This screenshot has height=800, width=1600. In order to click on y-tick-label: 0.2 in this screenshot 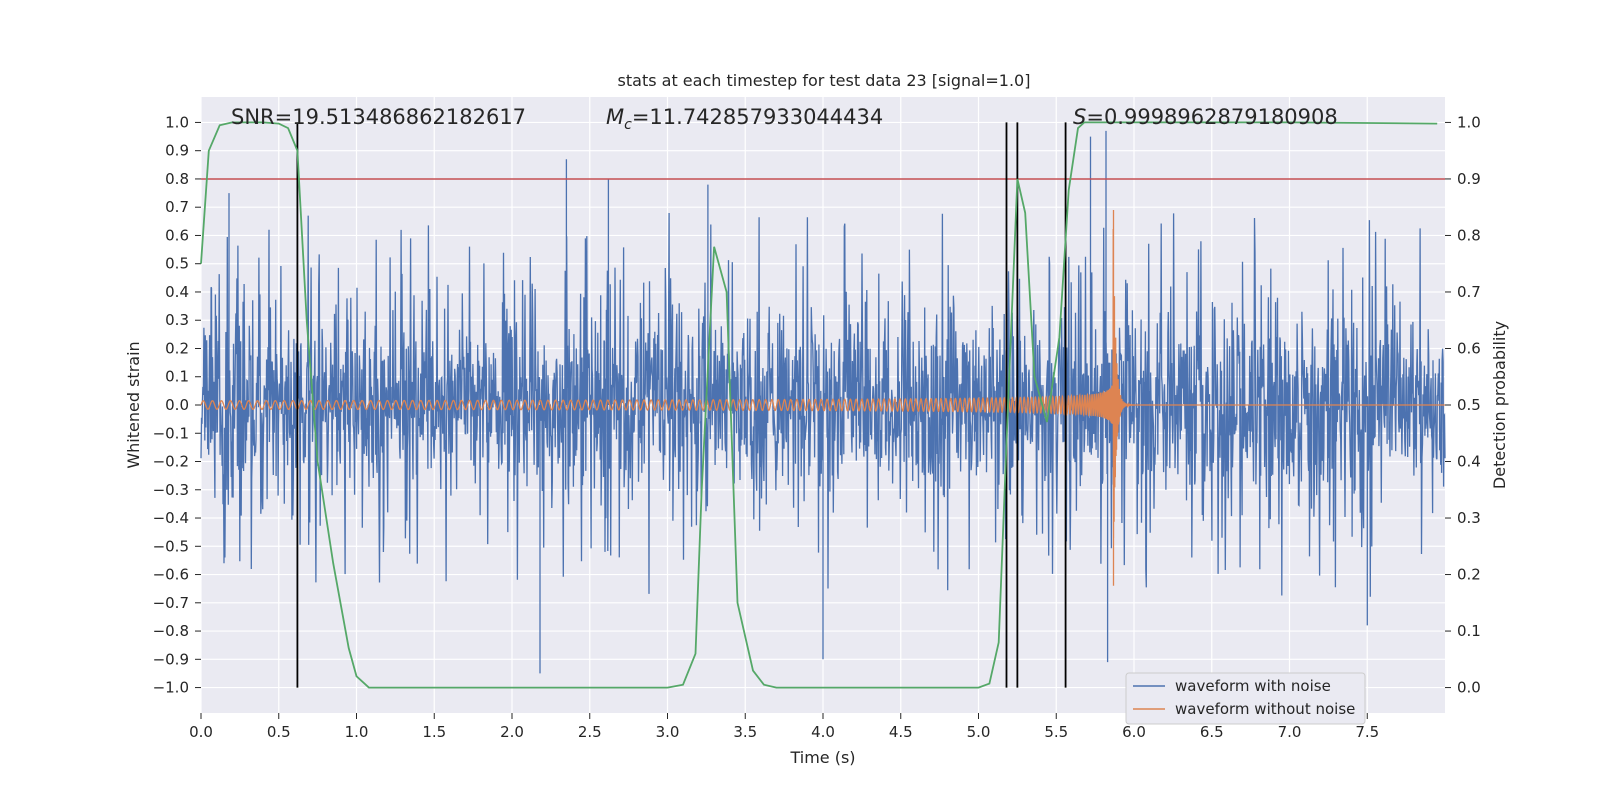, I will do `click(177, 348)`.